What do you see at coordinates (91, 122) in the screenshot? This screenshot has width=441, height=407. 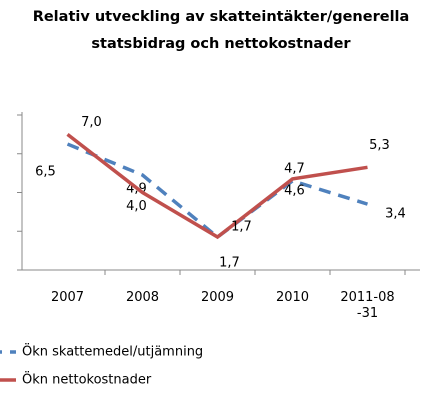 I see `data-label: 7,0` at bounding box center [91, 122].